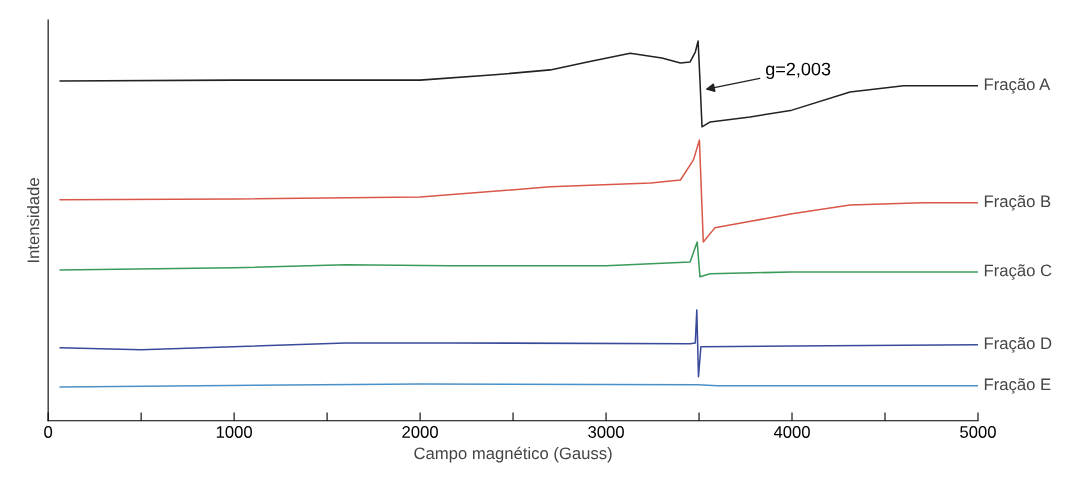 The height and width of the screenshot is (491, 1070). Describe the element at coordinates (33, 220) in the screenshot. I see `y-axis-title: Intensidade` at that location.